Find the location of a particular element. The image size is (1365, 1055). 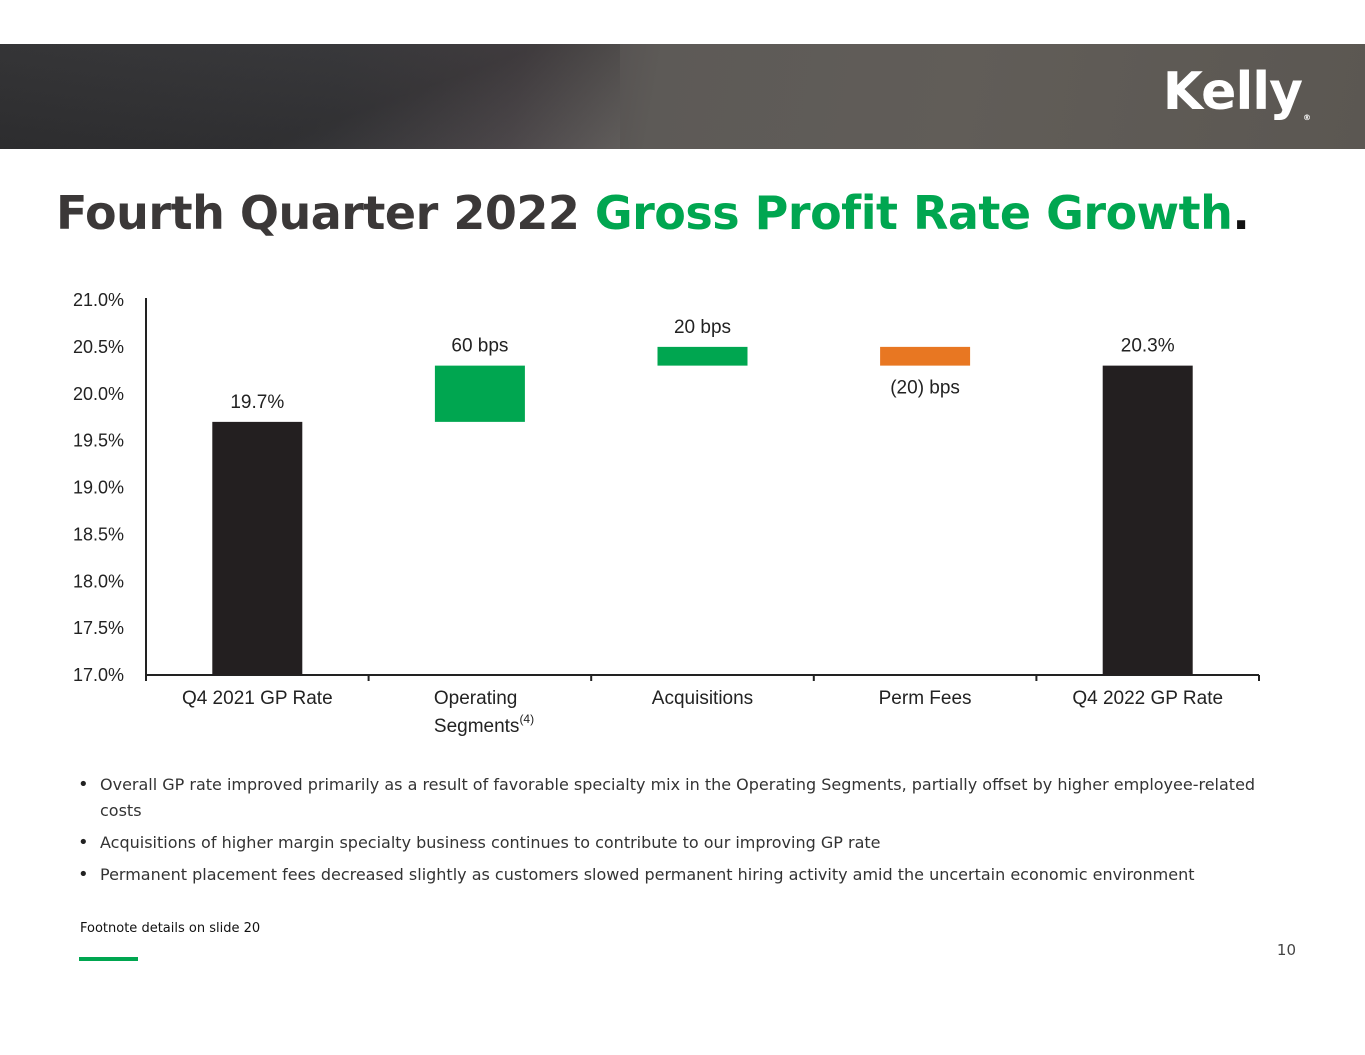

footer-accent-rule is located at coordinates (108, 959).